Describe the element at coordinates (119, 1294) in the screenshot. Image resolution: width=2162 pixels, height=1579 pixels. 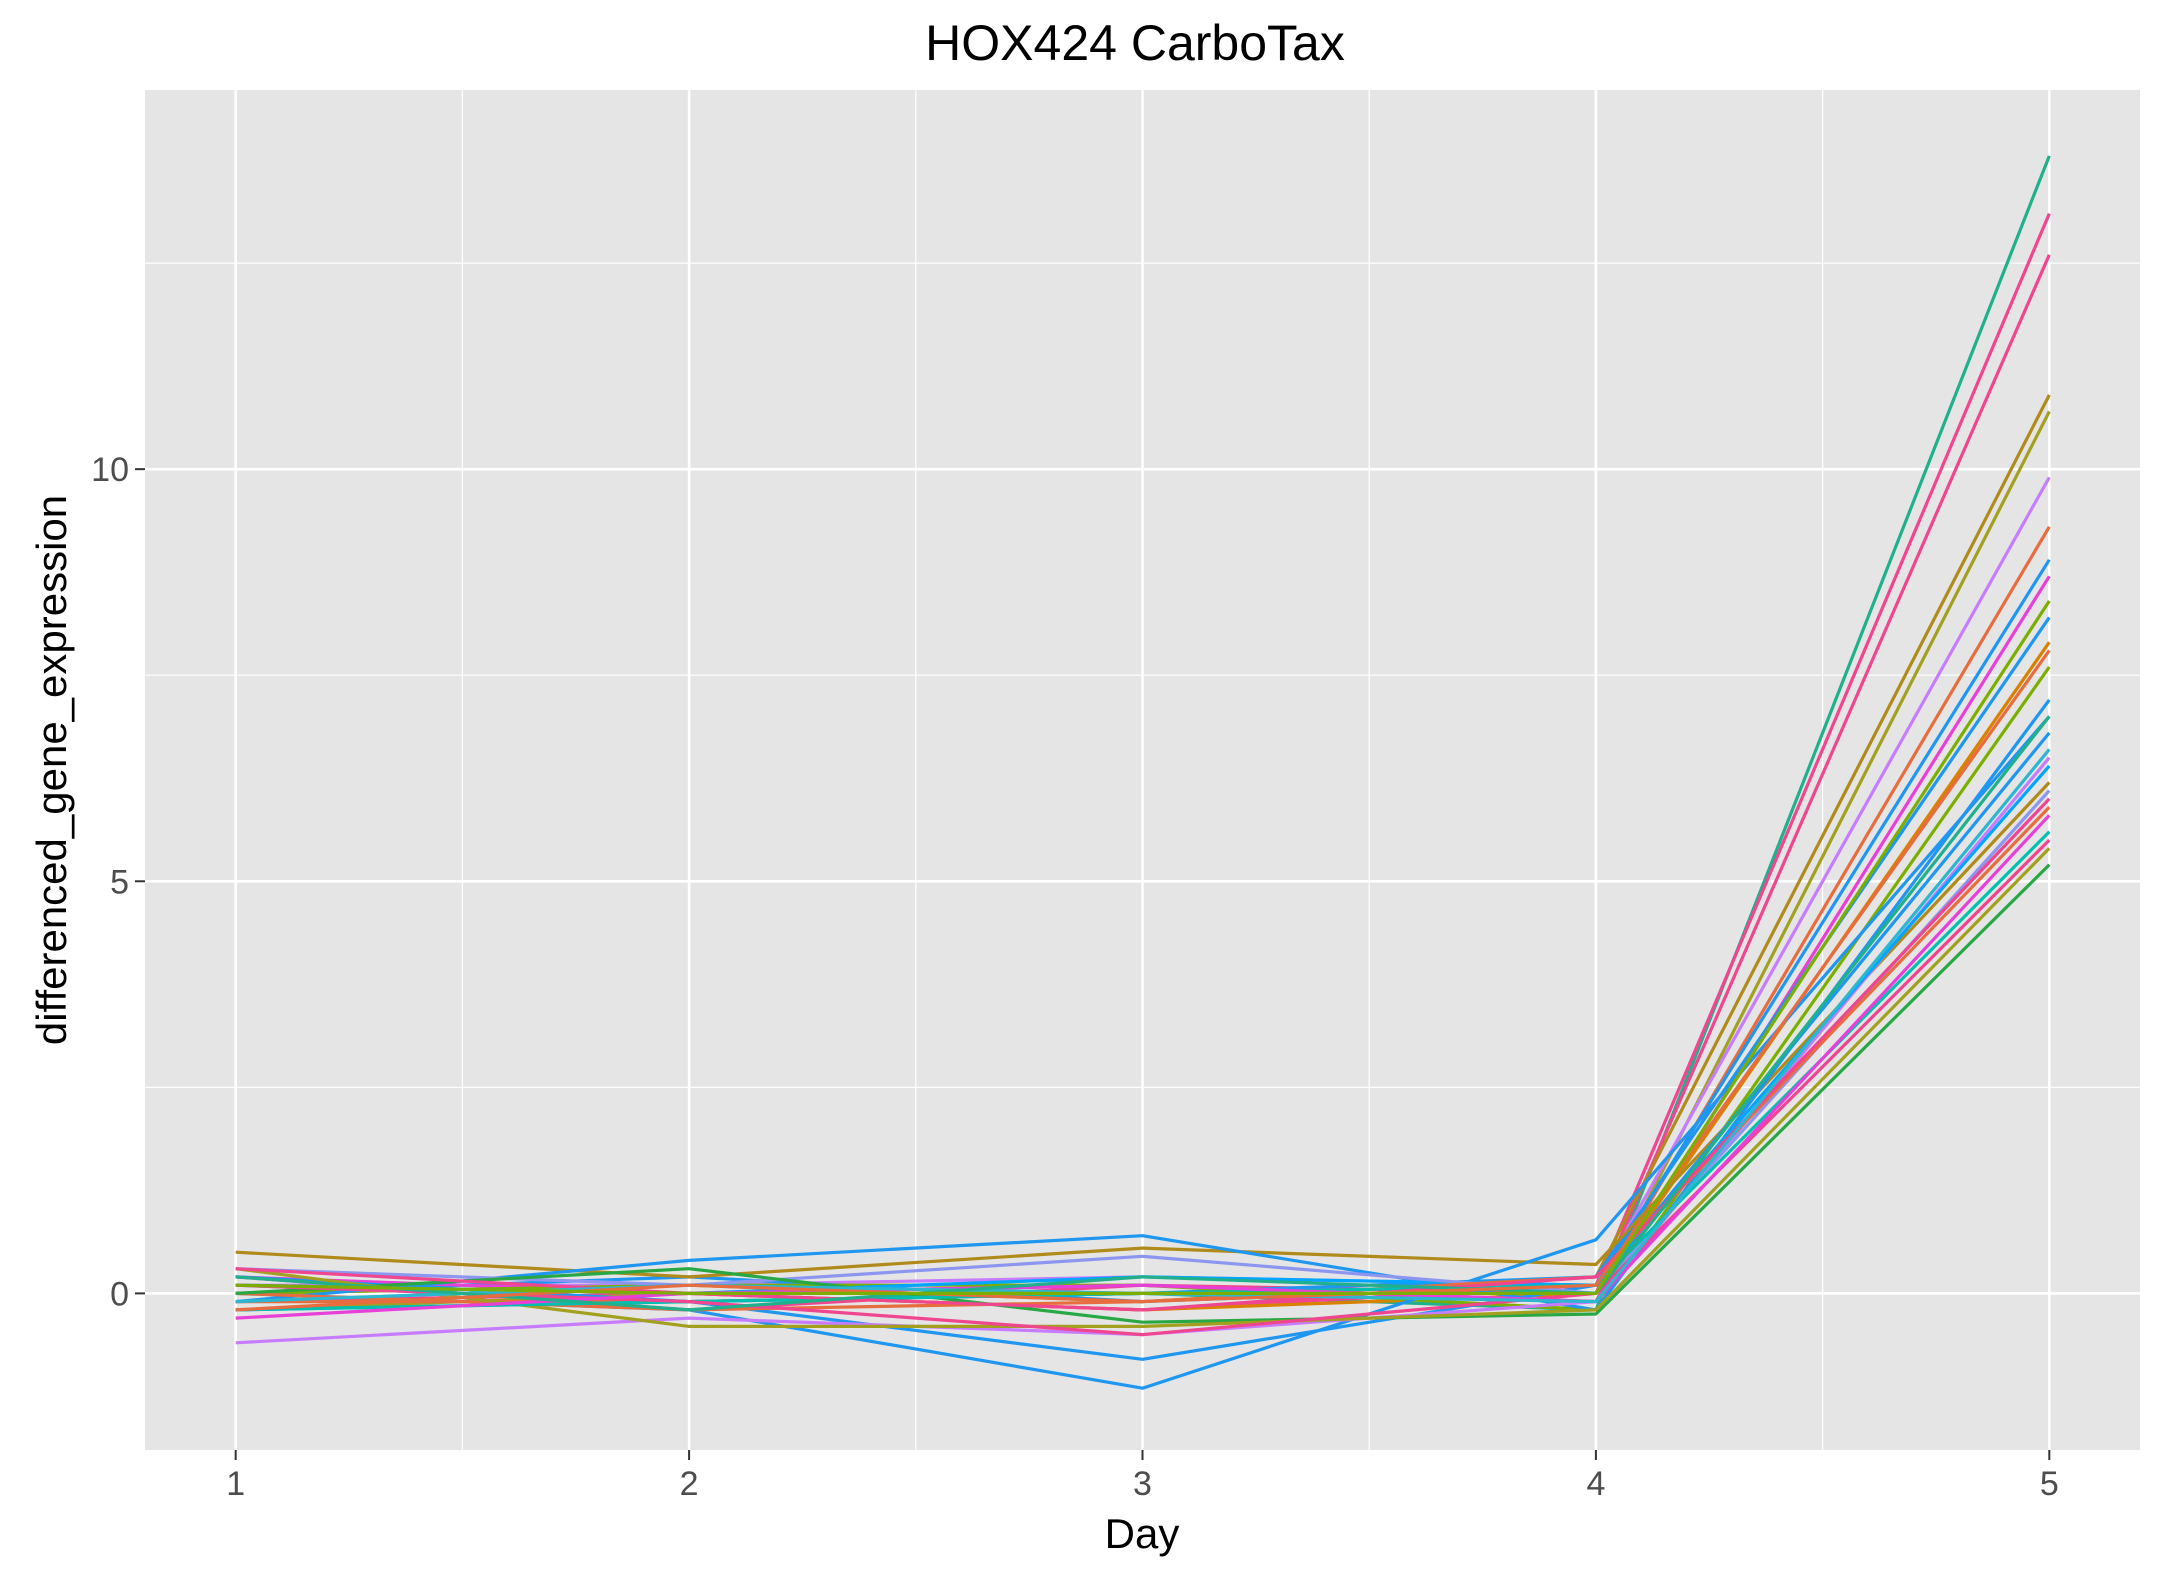
I see `y-tick-label: 0` at that location.